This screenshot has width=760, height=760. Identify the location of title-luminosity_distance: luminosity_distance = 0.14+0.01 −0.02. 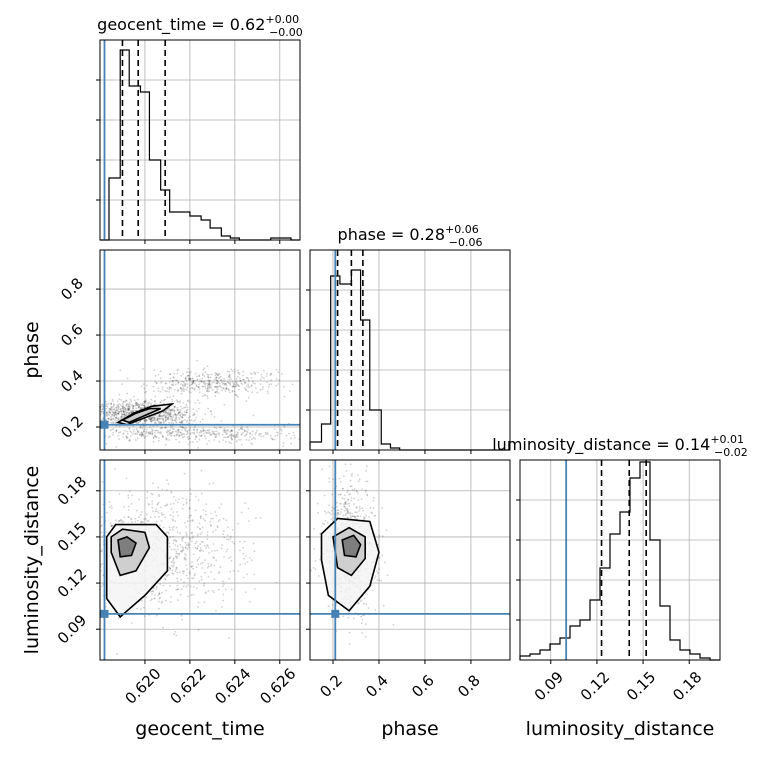
(620, 446).